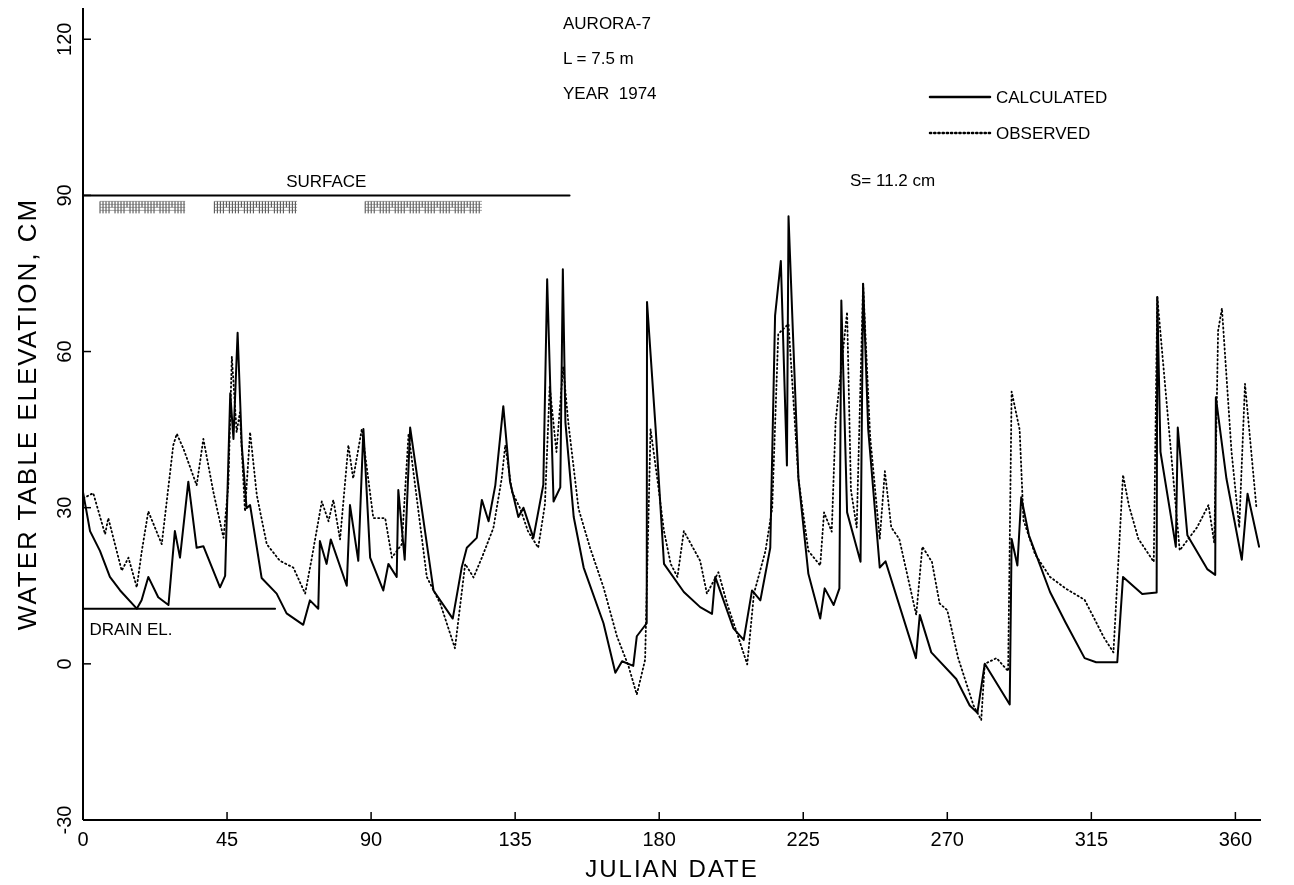 The width and height of the screenshot is (1294, 885). What do you see at coordinates (598, 58) in the screenshot?
I see `annotation: L = 7.5 m` at bounding box center [598, 58].